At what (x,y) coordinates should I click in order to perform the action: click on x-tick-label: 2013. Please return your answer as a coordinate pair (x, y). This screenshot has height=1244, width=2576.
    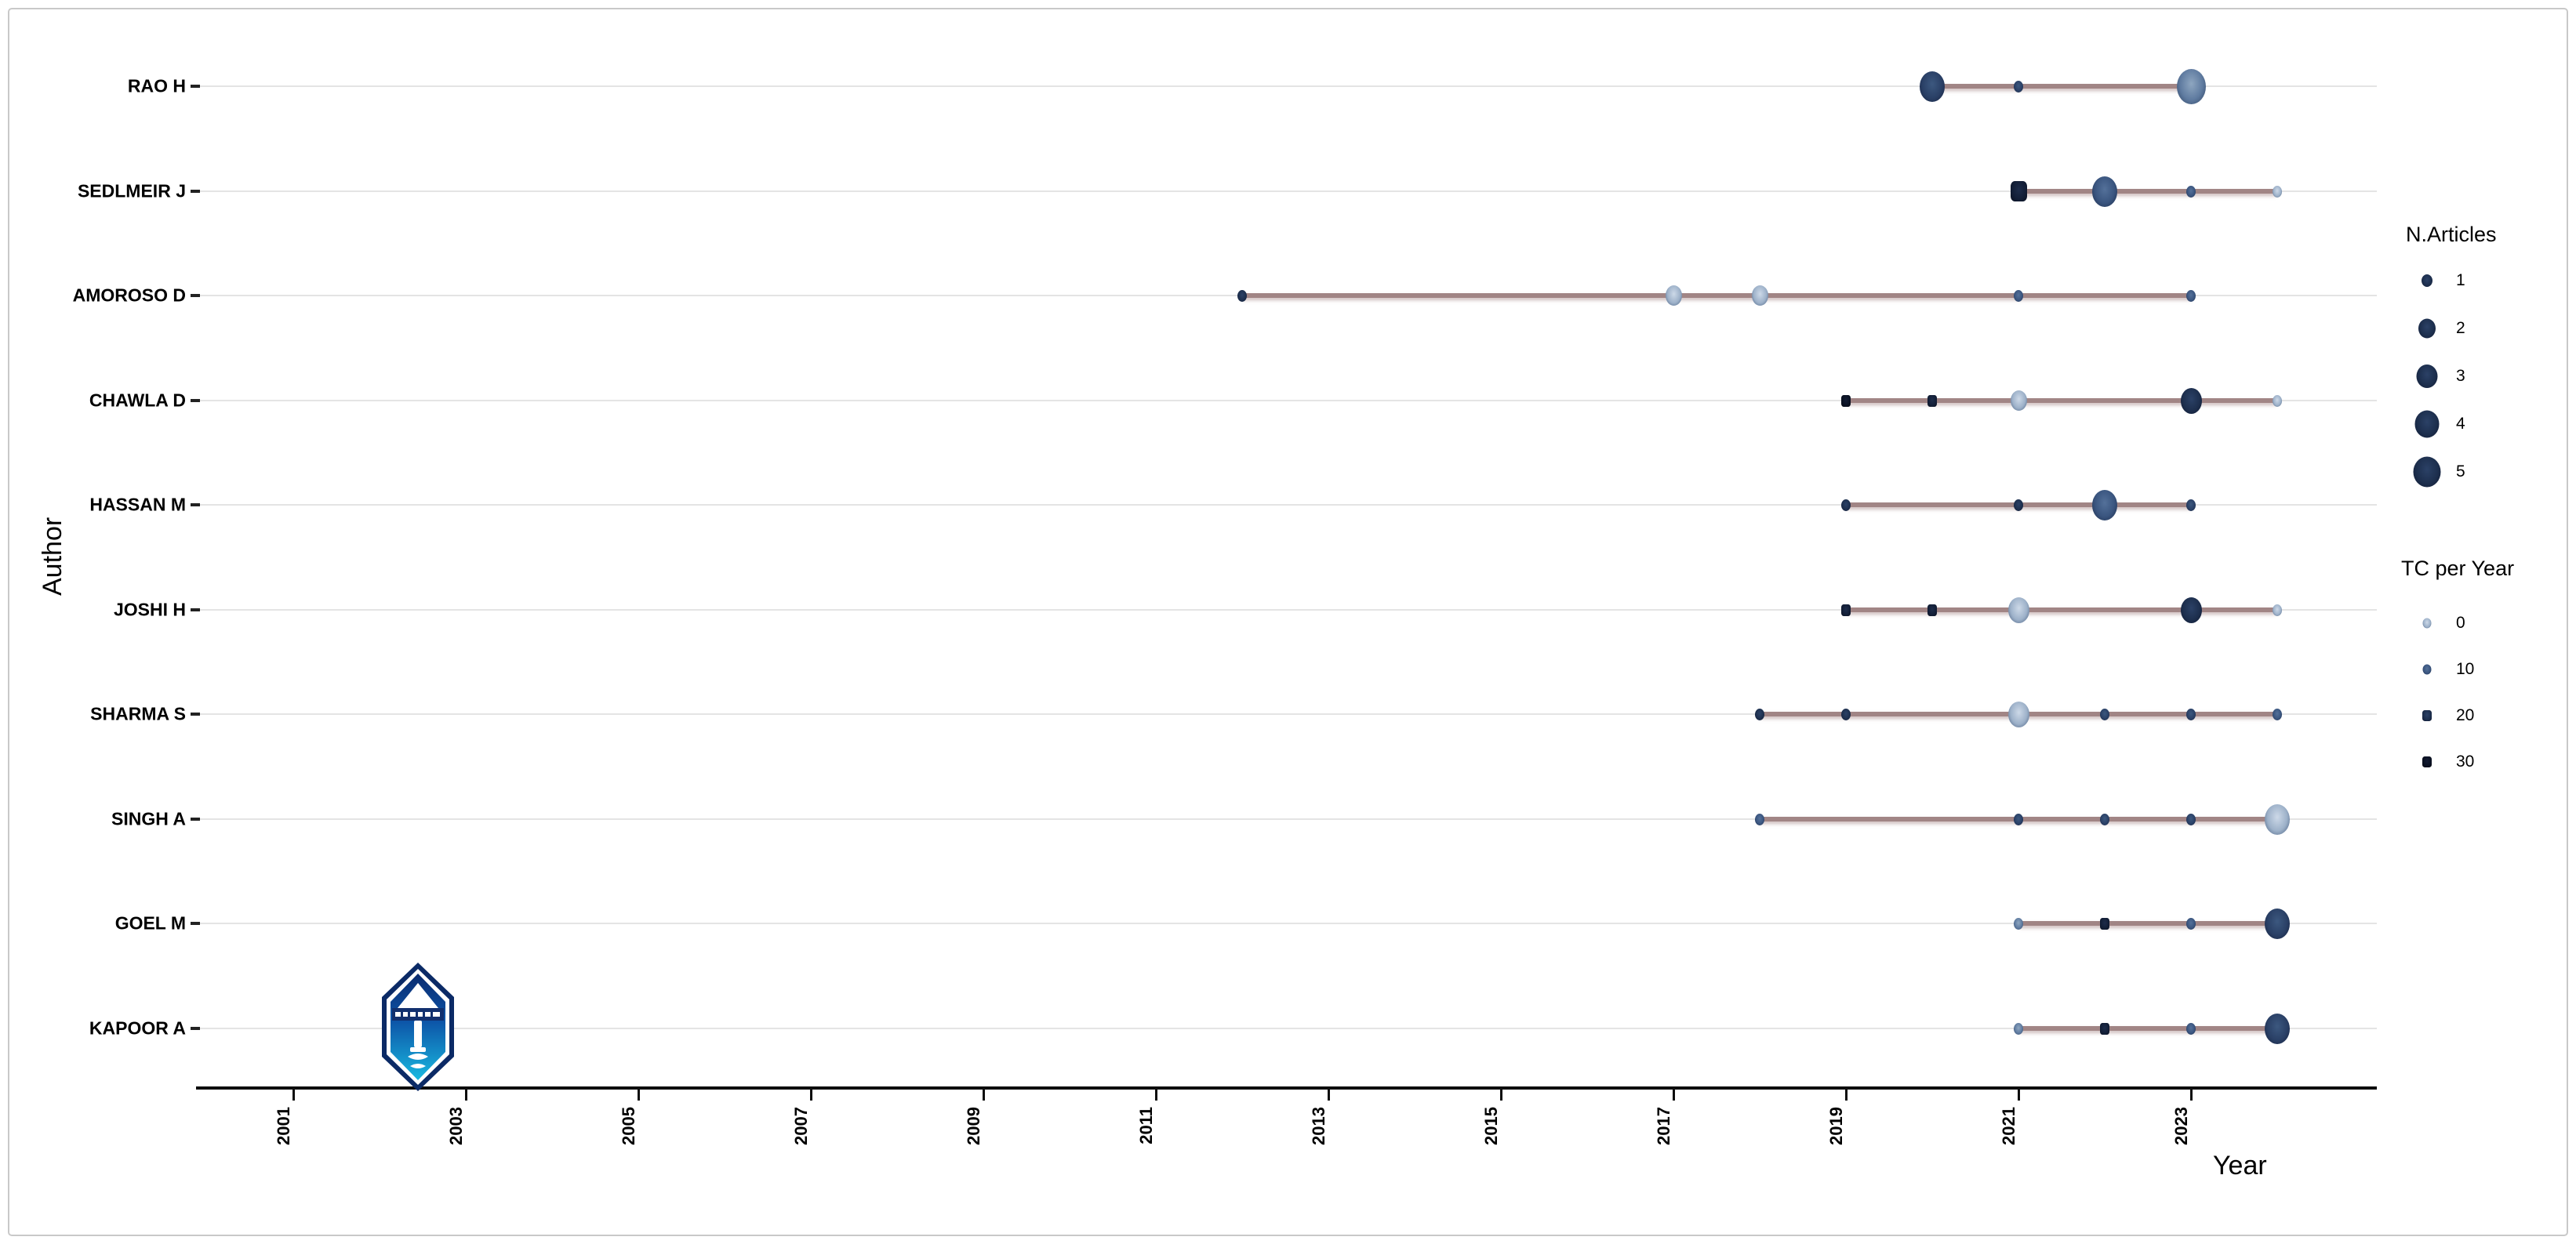
    Looking at the image, I should click on (1318, 1126).